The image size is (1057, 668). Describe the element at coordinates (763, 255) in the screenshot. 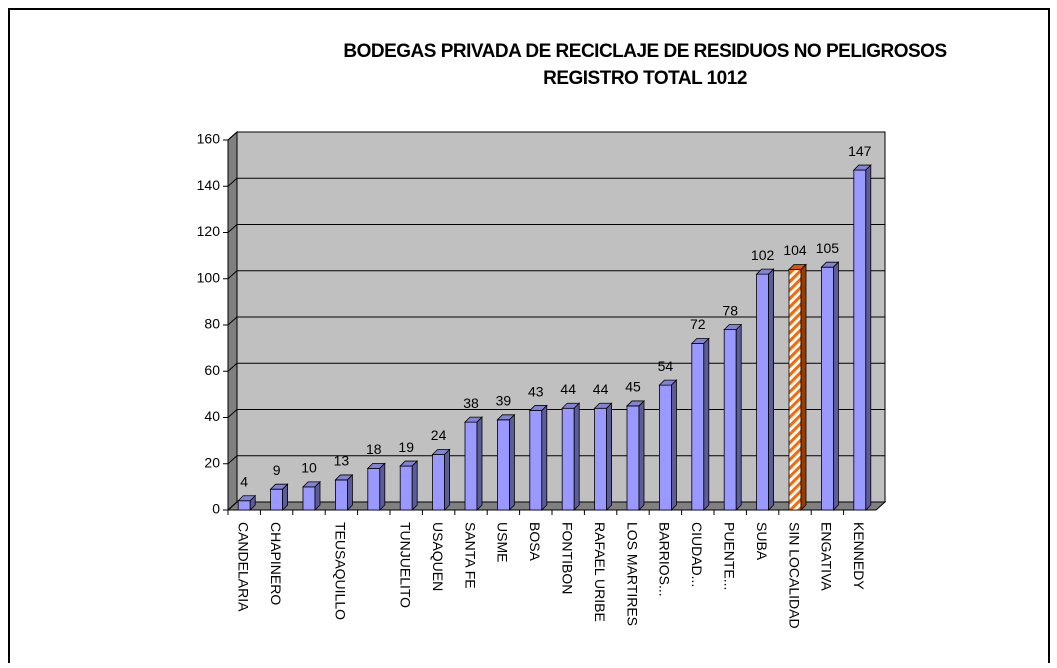

I see `data-label: 102` at that location.